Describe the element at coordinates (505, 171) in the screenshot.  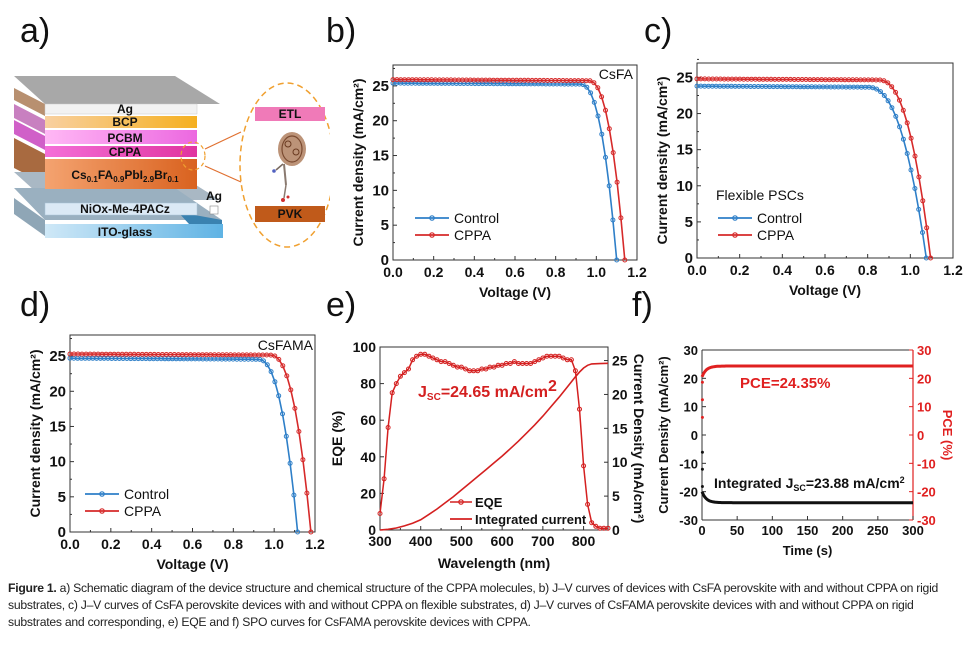
I see `series-line-control` at that location.